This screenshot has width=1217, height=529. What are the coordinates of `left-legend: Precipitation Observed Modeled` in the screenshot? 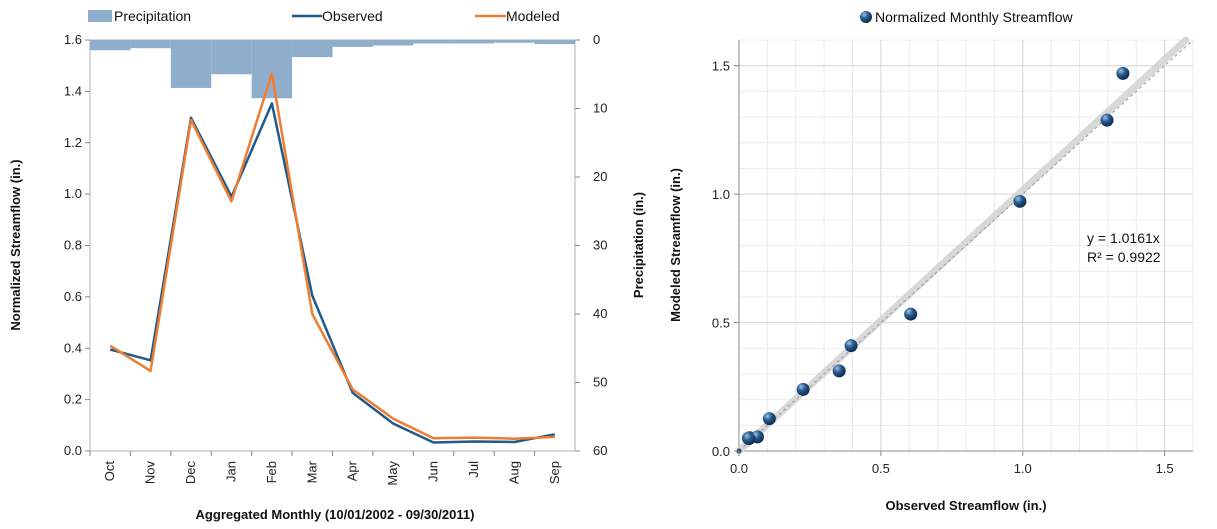 It's located at (324, 16).